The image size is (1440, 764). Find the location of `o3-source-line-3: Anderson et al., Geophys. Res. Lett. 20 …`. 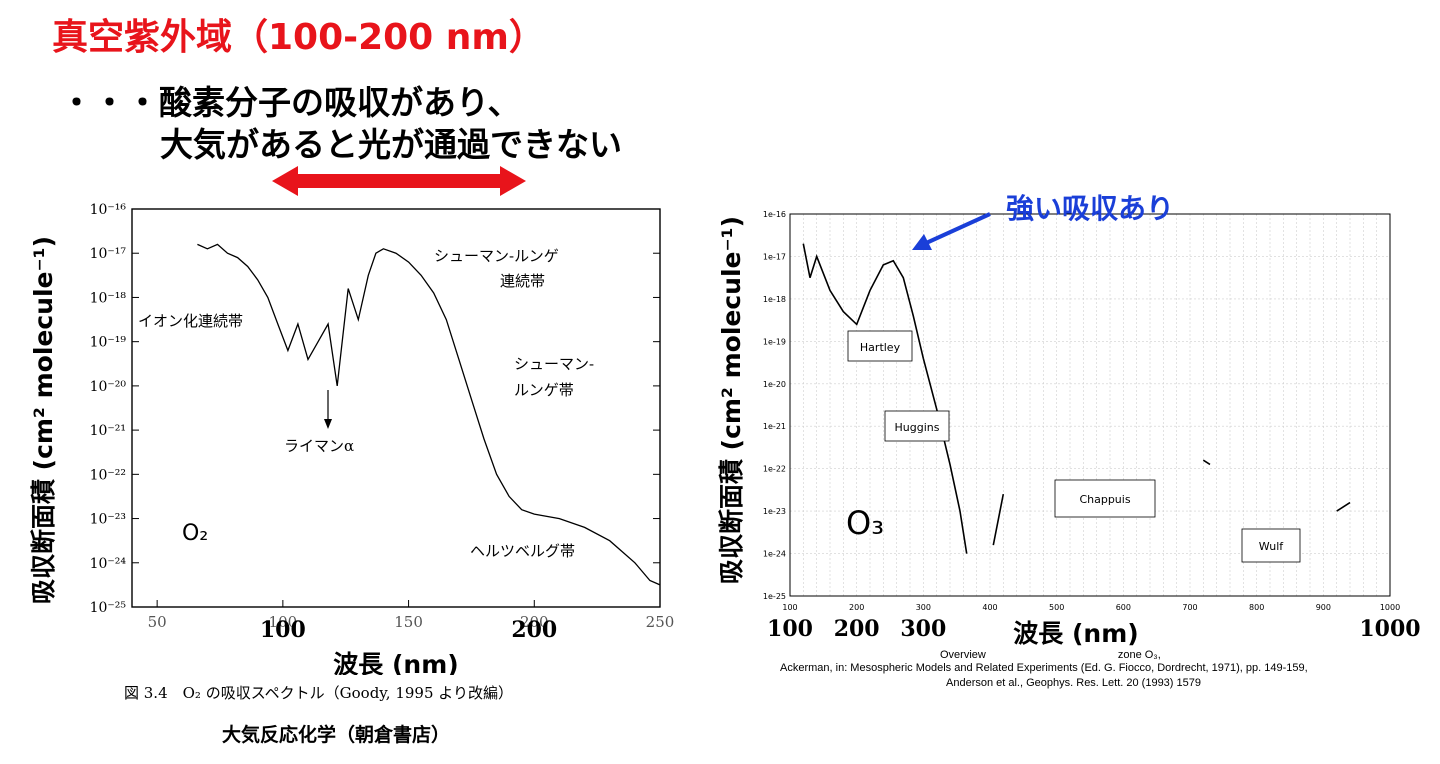

o3-source-line-3: Anderson et al., Geophys. Res. Lett. 20 … is located at coordinates (1073, 683).